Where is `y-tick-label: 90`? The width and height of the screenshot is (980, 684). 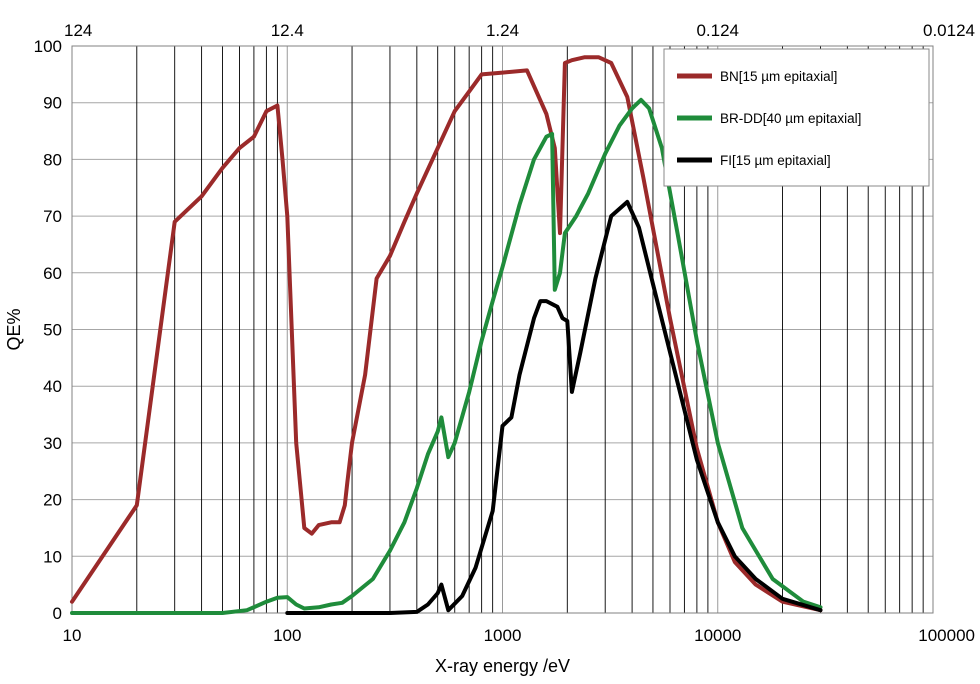 y-tick-label: 90 is located at coordinates (52, 103).